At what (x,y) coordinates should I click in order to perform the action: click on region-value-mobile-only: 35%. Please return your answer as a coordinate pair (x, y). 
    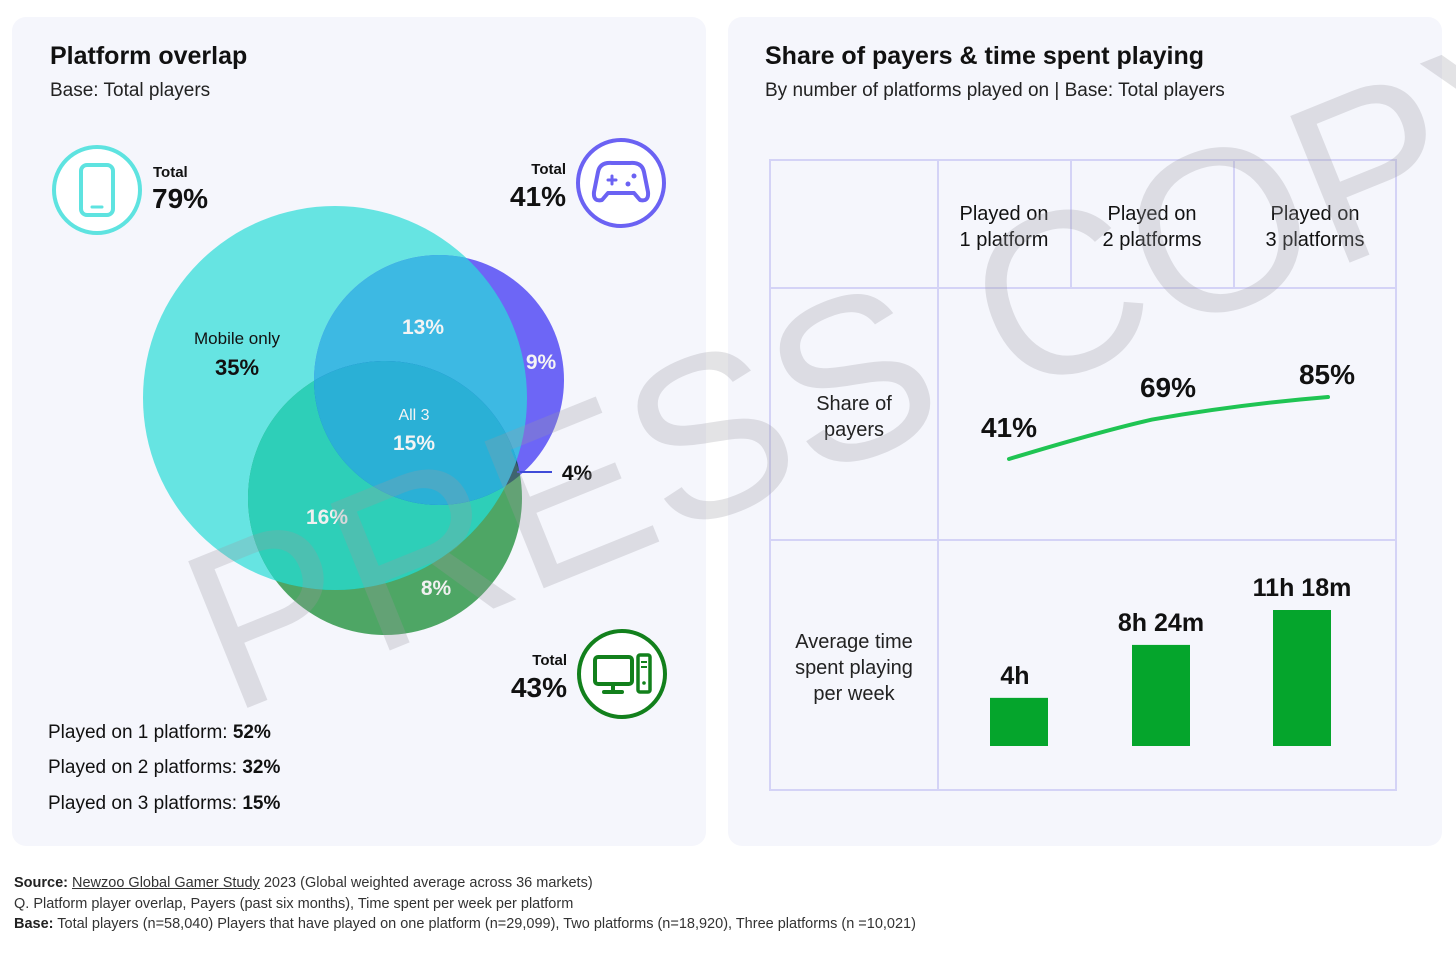
    Looking at the image, I should click on (237, 367).